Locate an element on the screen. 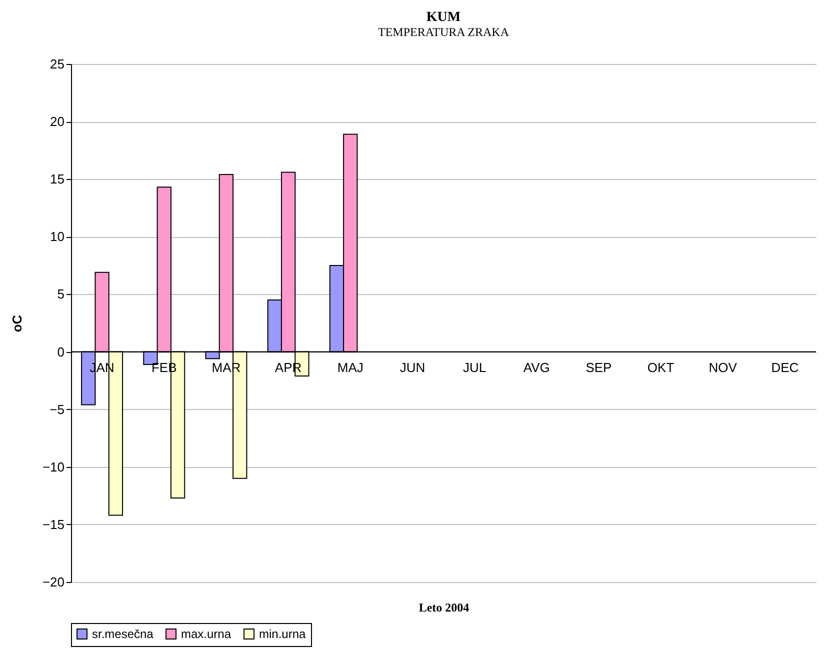 This screenshot has width=826, height=666. y-tick-label: 10 is located at coordinates (57, 236).